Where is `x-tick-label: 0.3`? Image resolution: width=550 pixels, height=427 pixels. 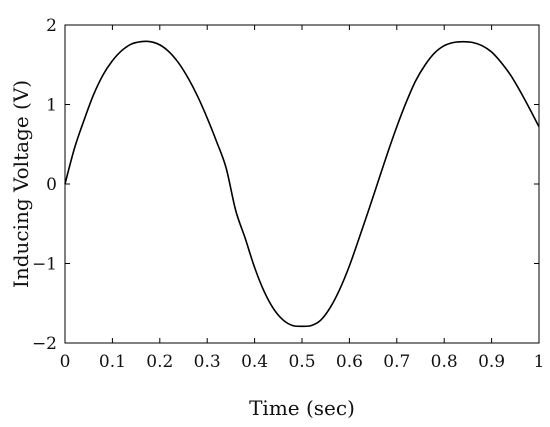
x-tick-label: 0.3 is located at coordinates (207, 362).